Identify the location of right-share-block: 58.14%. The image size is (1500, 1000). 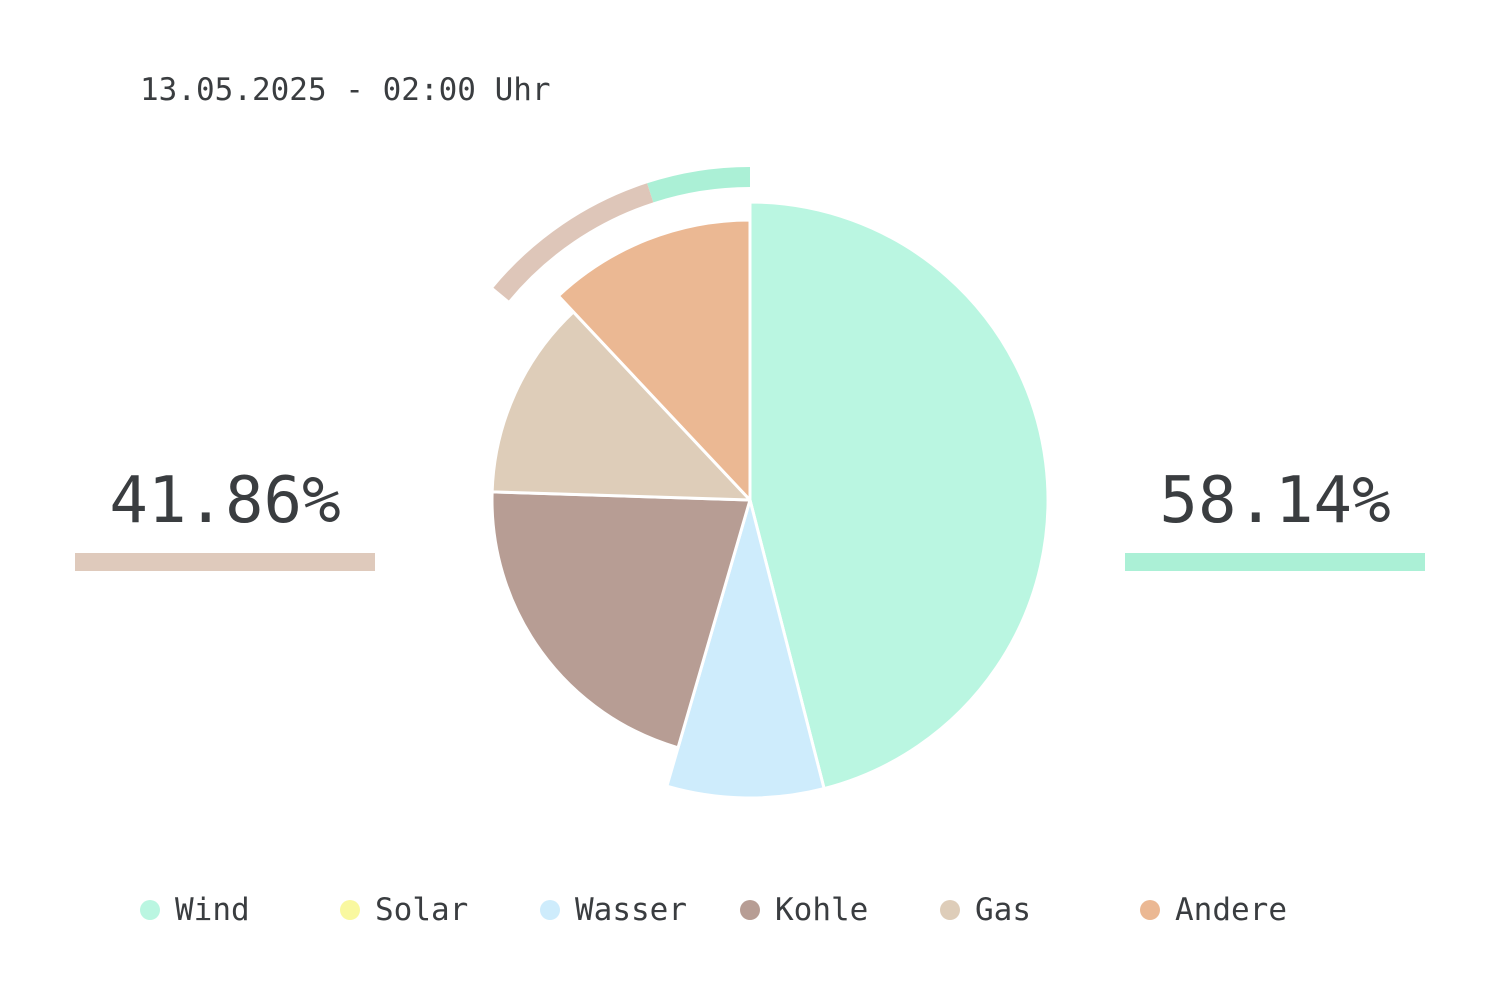
(1275, 516).